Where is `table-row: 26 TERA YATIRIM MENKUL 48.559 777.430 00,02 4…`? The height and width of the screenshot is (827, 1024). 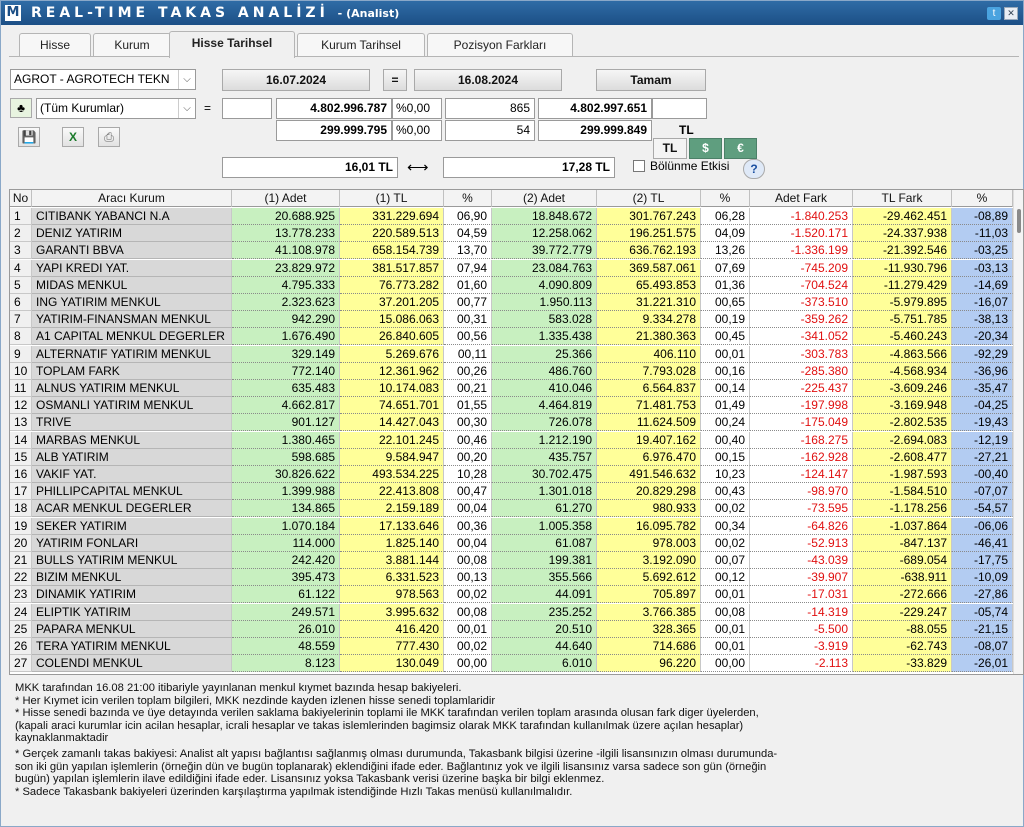 table-row: 26 TERA YATIRIM MENKUL 48.559 777.430 00,02 4… is located at coordinates (511, 646).